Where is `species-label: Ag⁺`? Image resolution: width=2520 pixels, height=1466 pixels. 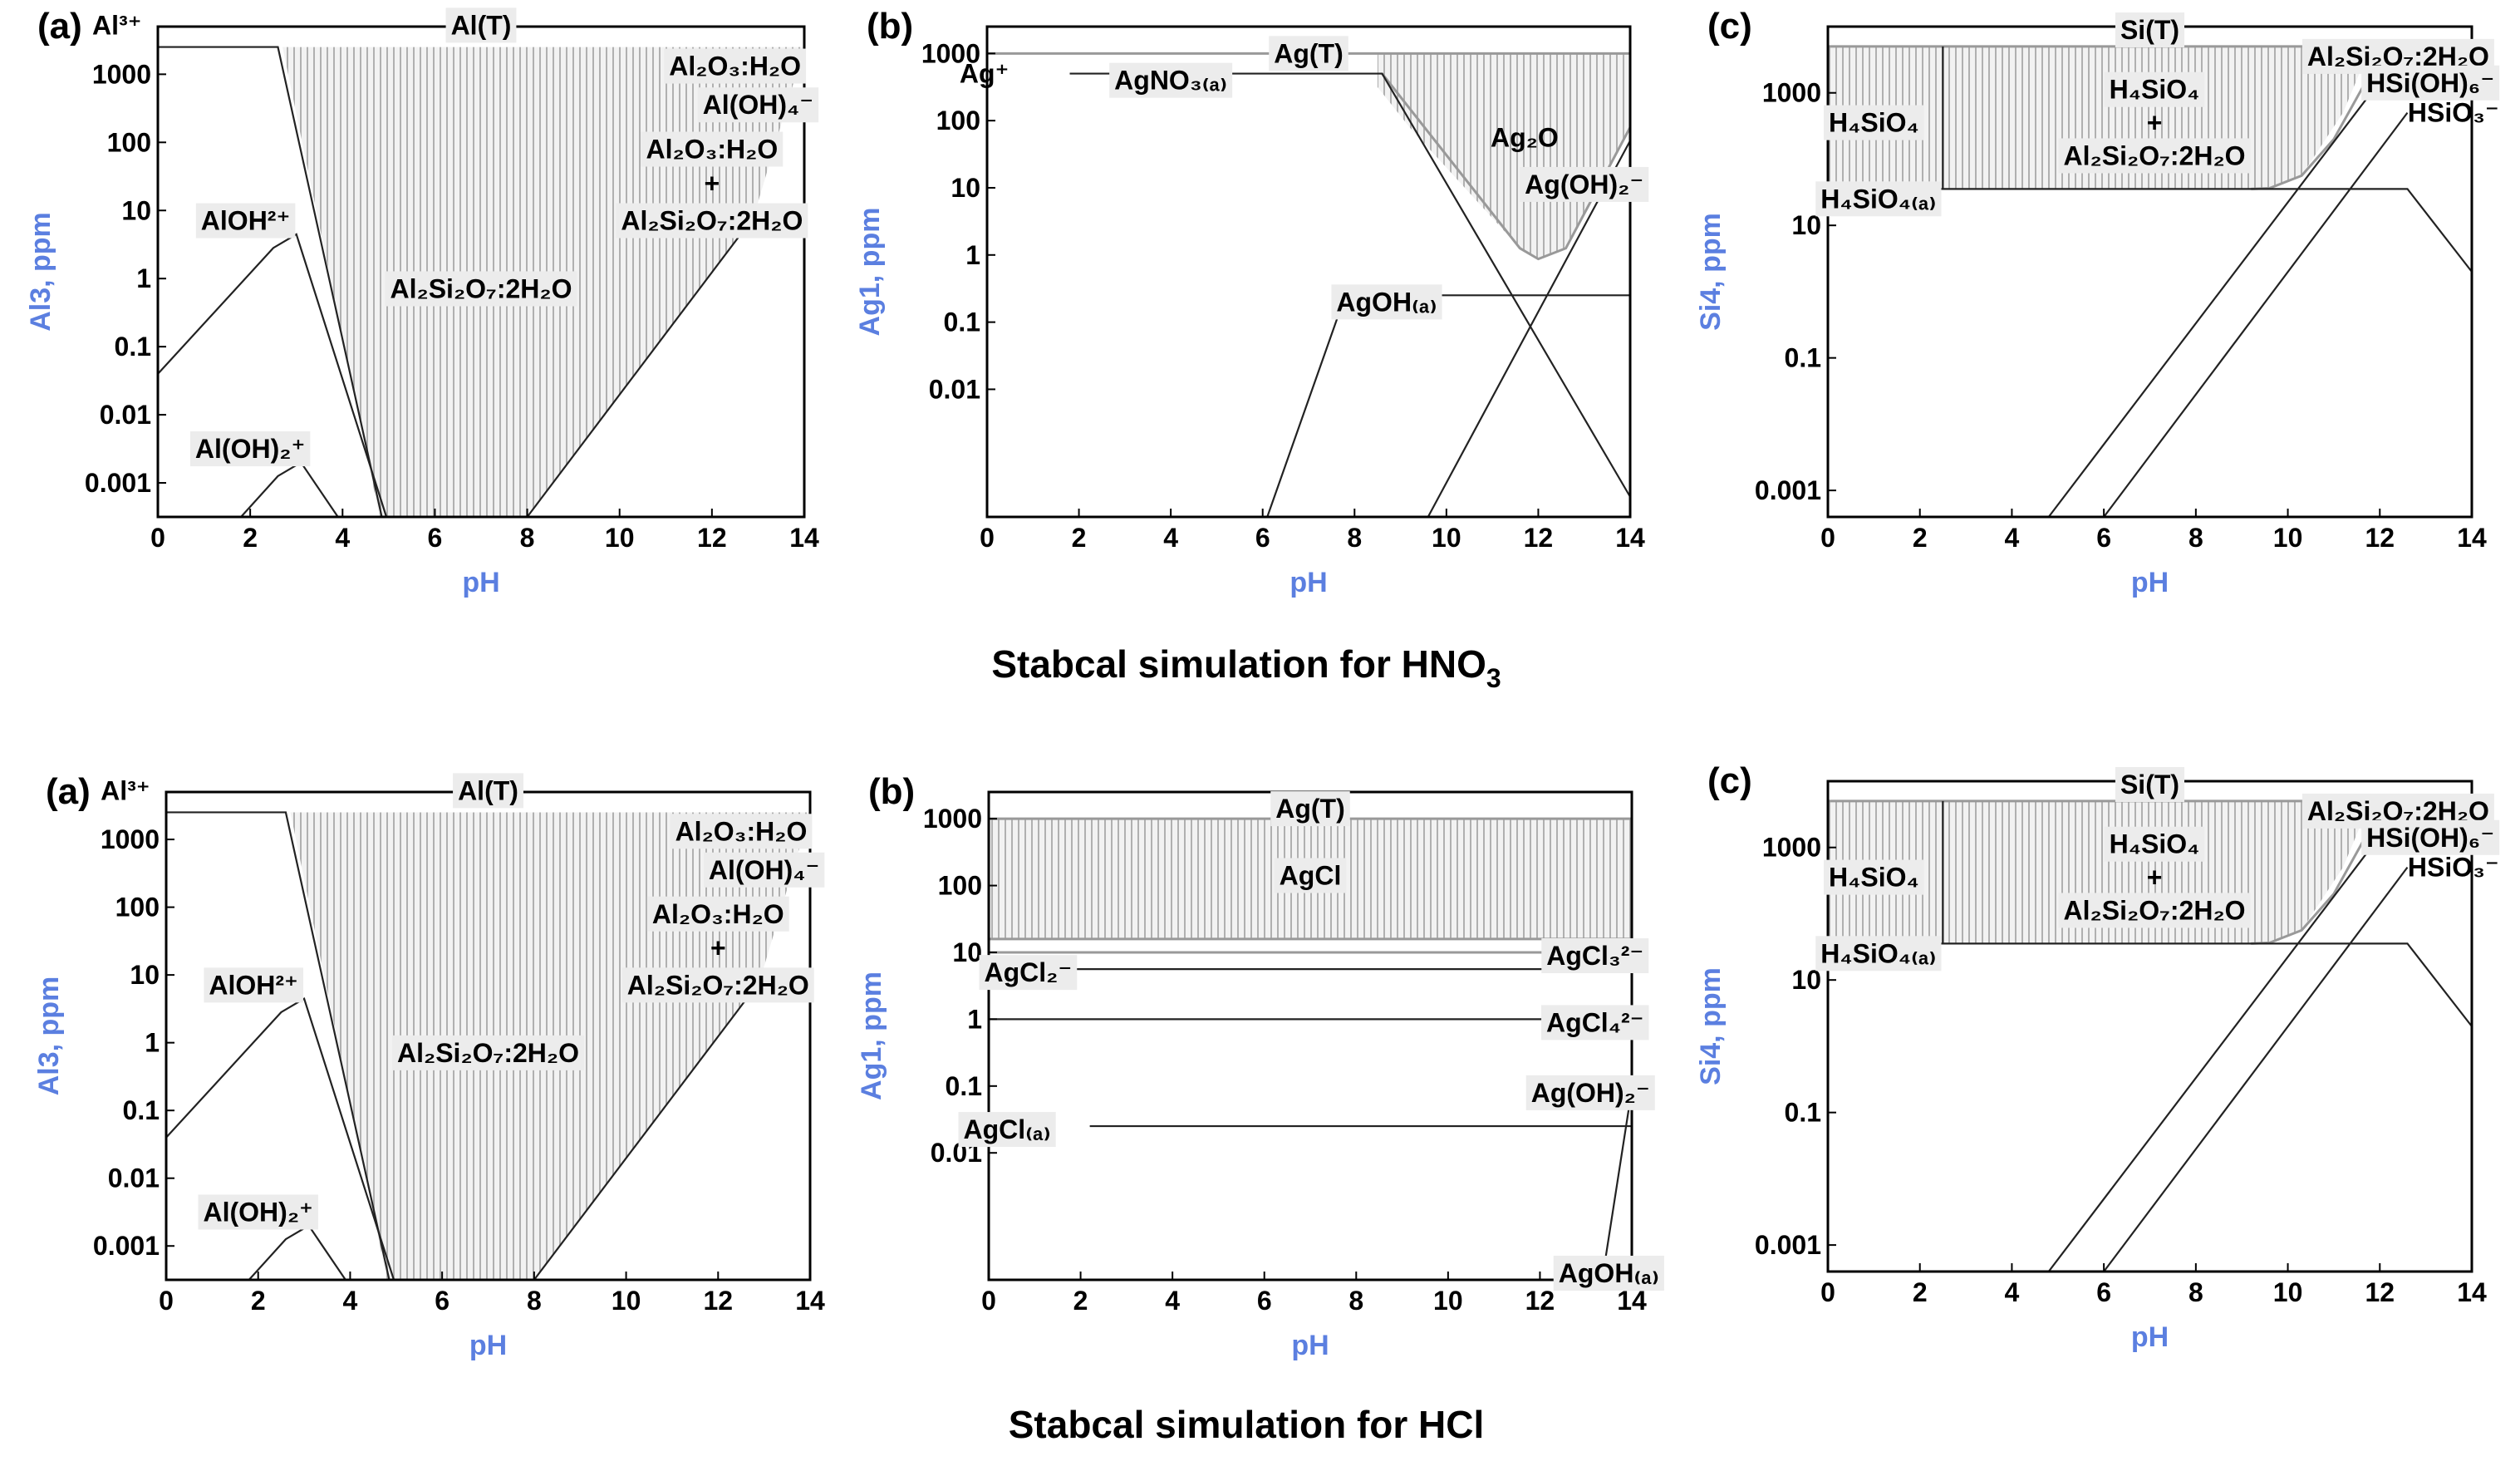 species-label: Ag⁺ is located at coordinates (984, 74).